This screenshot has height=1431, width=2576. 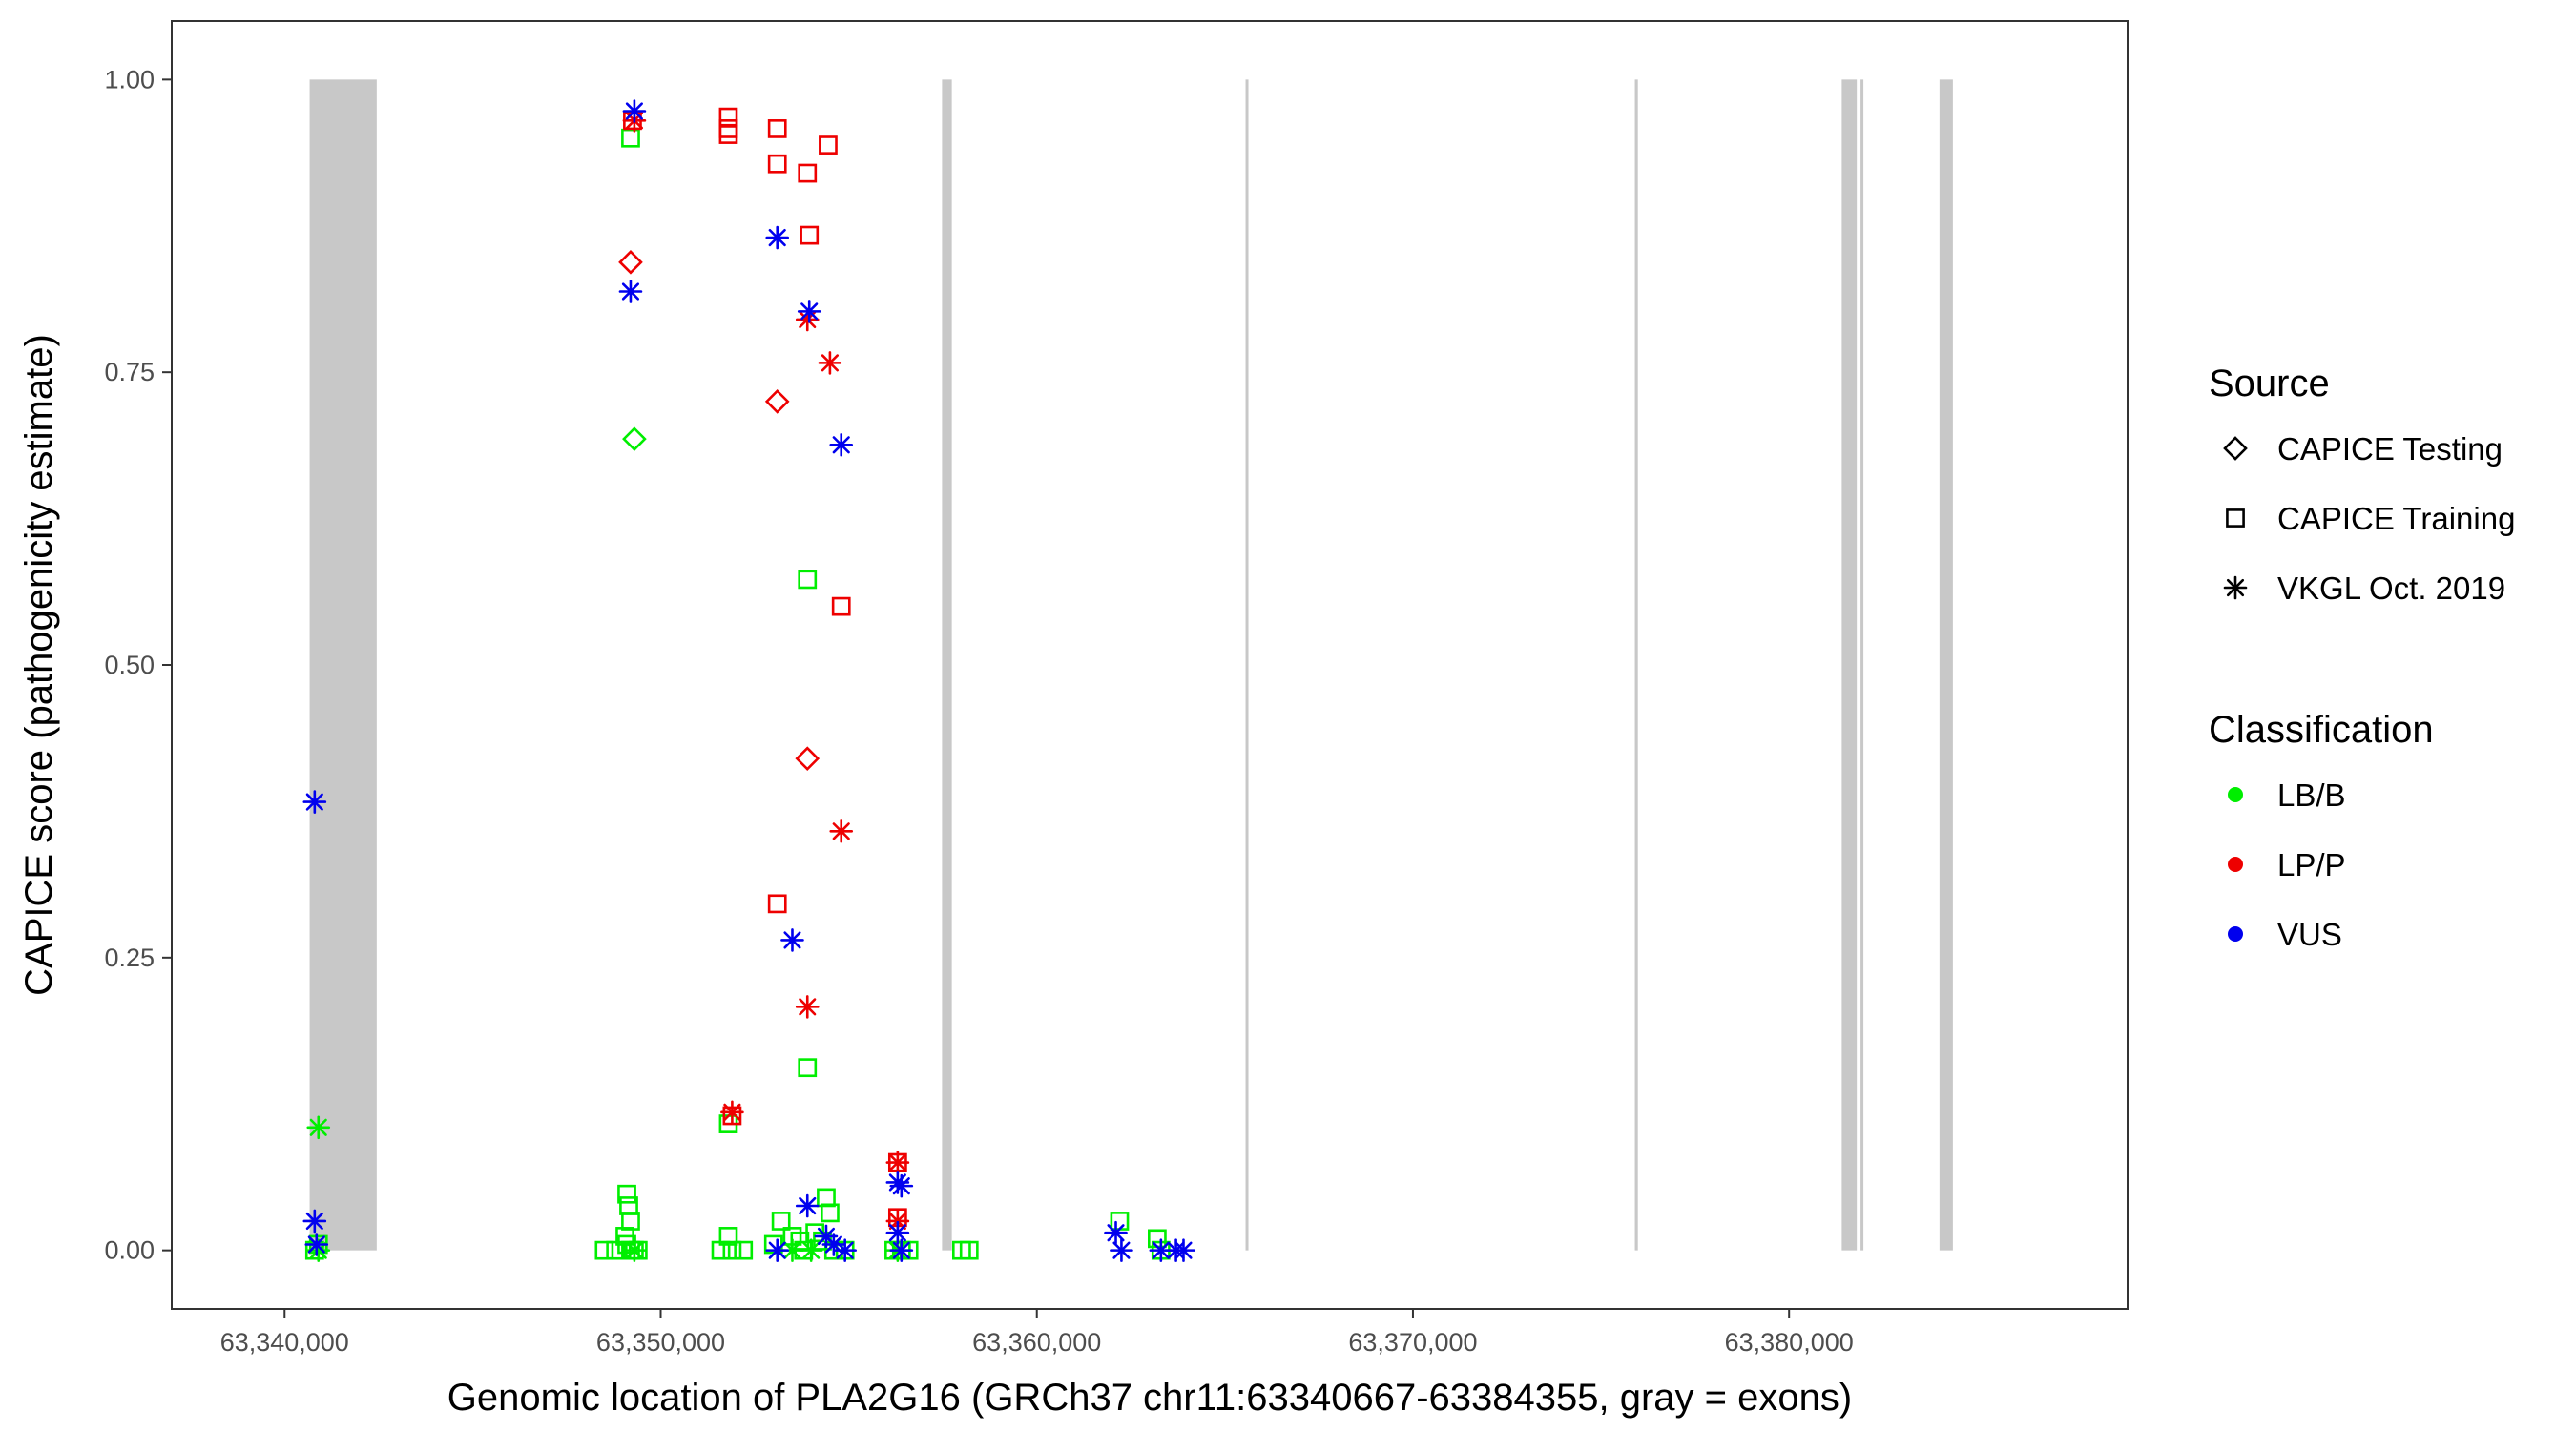 I want to click on y-axis: 0.00 0.25 0.50 0.75 1.00, so click(x=138, y=665).